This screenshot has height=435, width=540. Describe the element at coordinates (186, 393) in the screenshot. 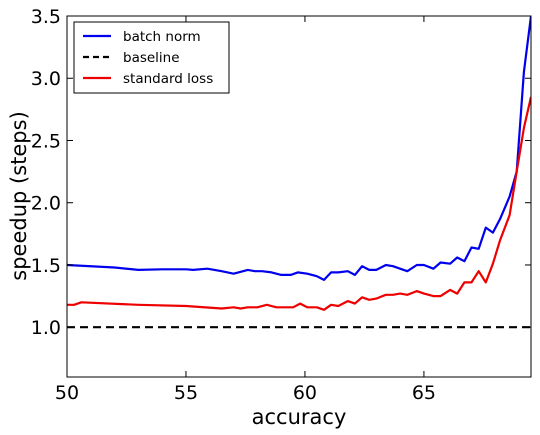

I see `x-tick-label: 55` at that location.